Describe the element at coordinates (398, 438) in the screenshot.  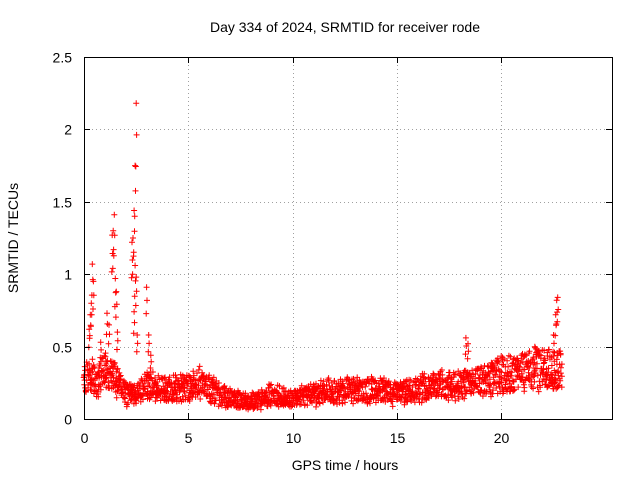
I see `x-tick-label: 15` at that location.